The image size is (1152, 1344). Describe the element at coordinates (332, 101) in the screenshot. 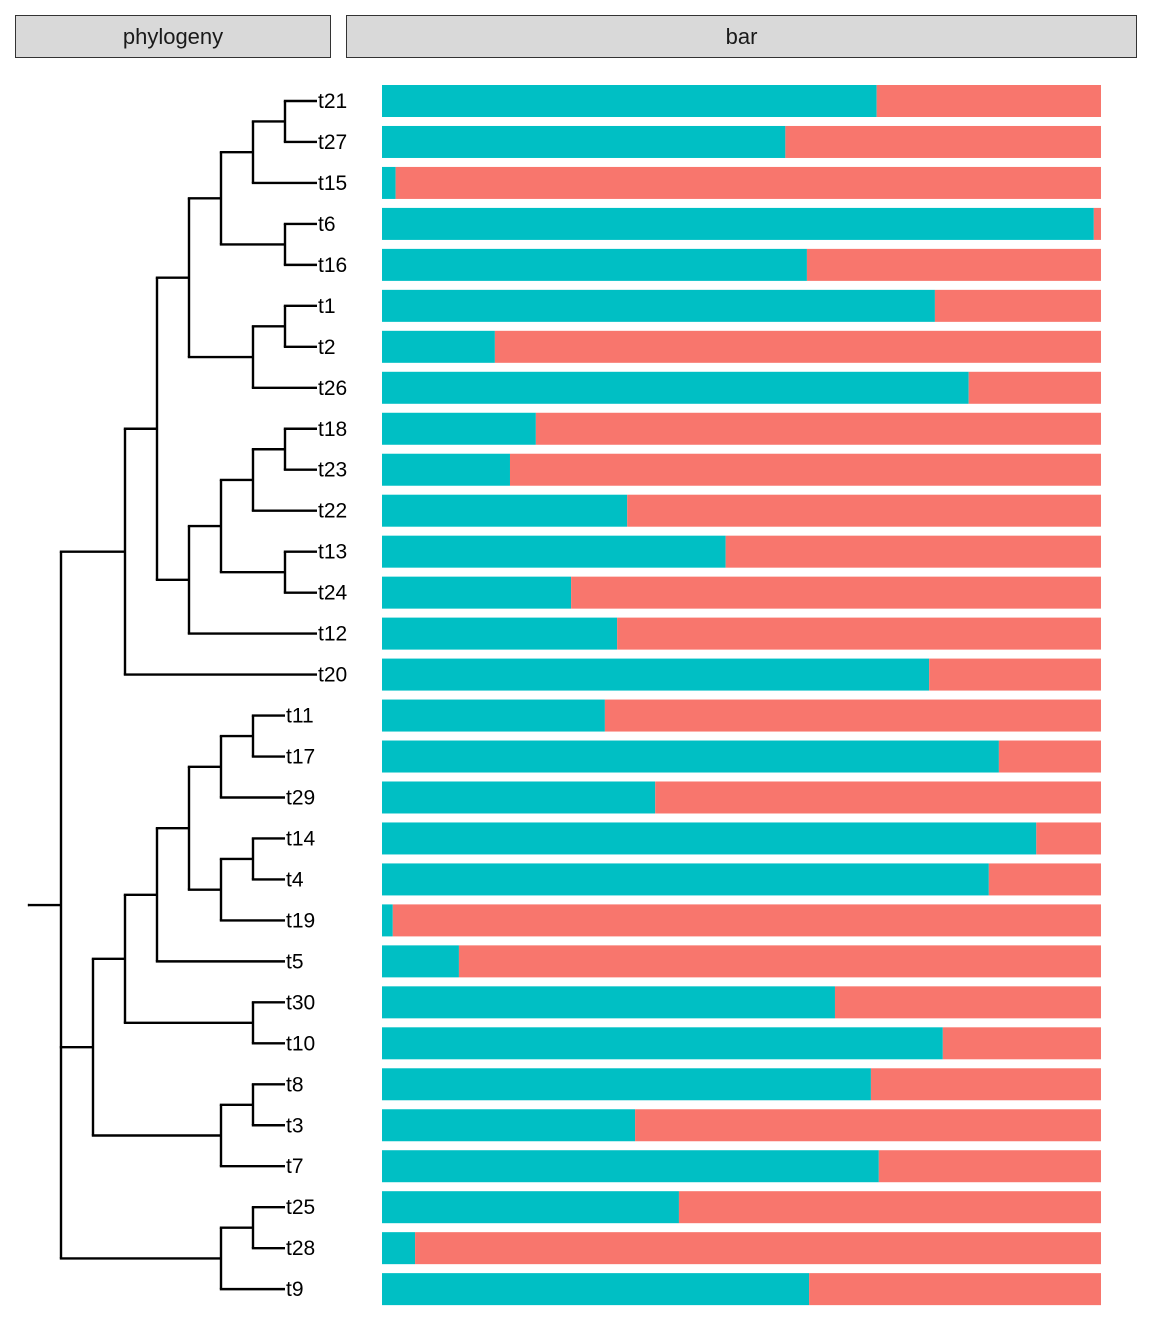

I see `tip-label-t21: t21` at that location.